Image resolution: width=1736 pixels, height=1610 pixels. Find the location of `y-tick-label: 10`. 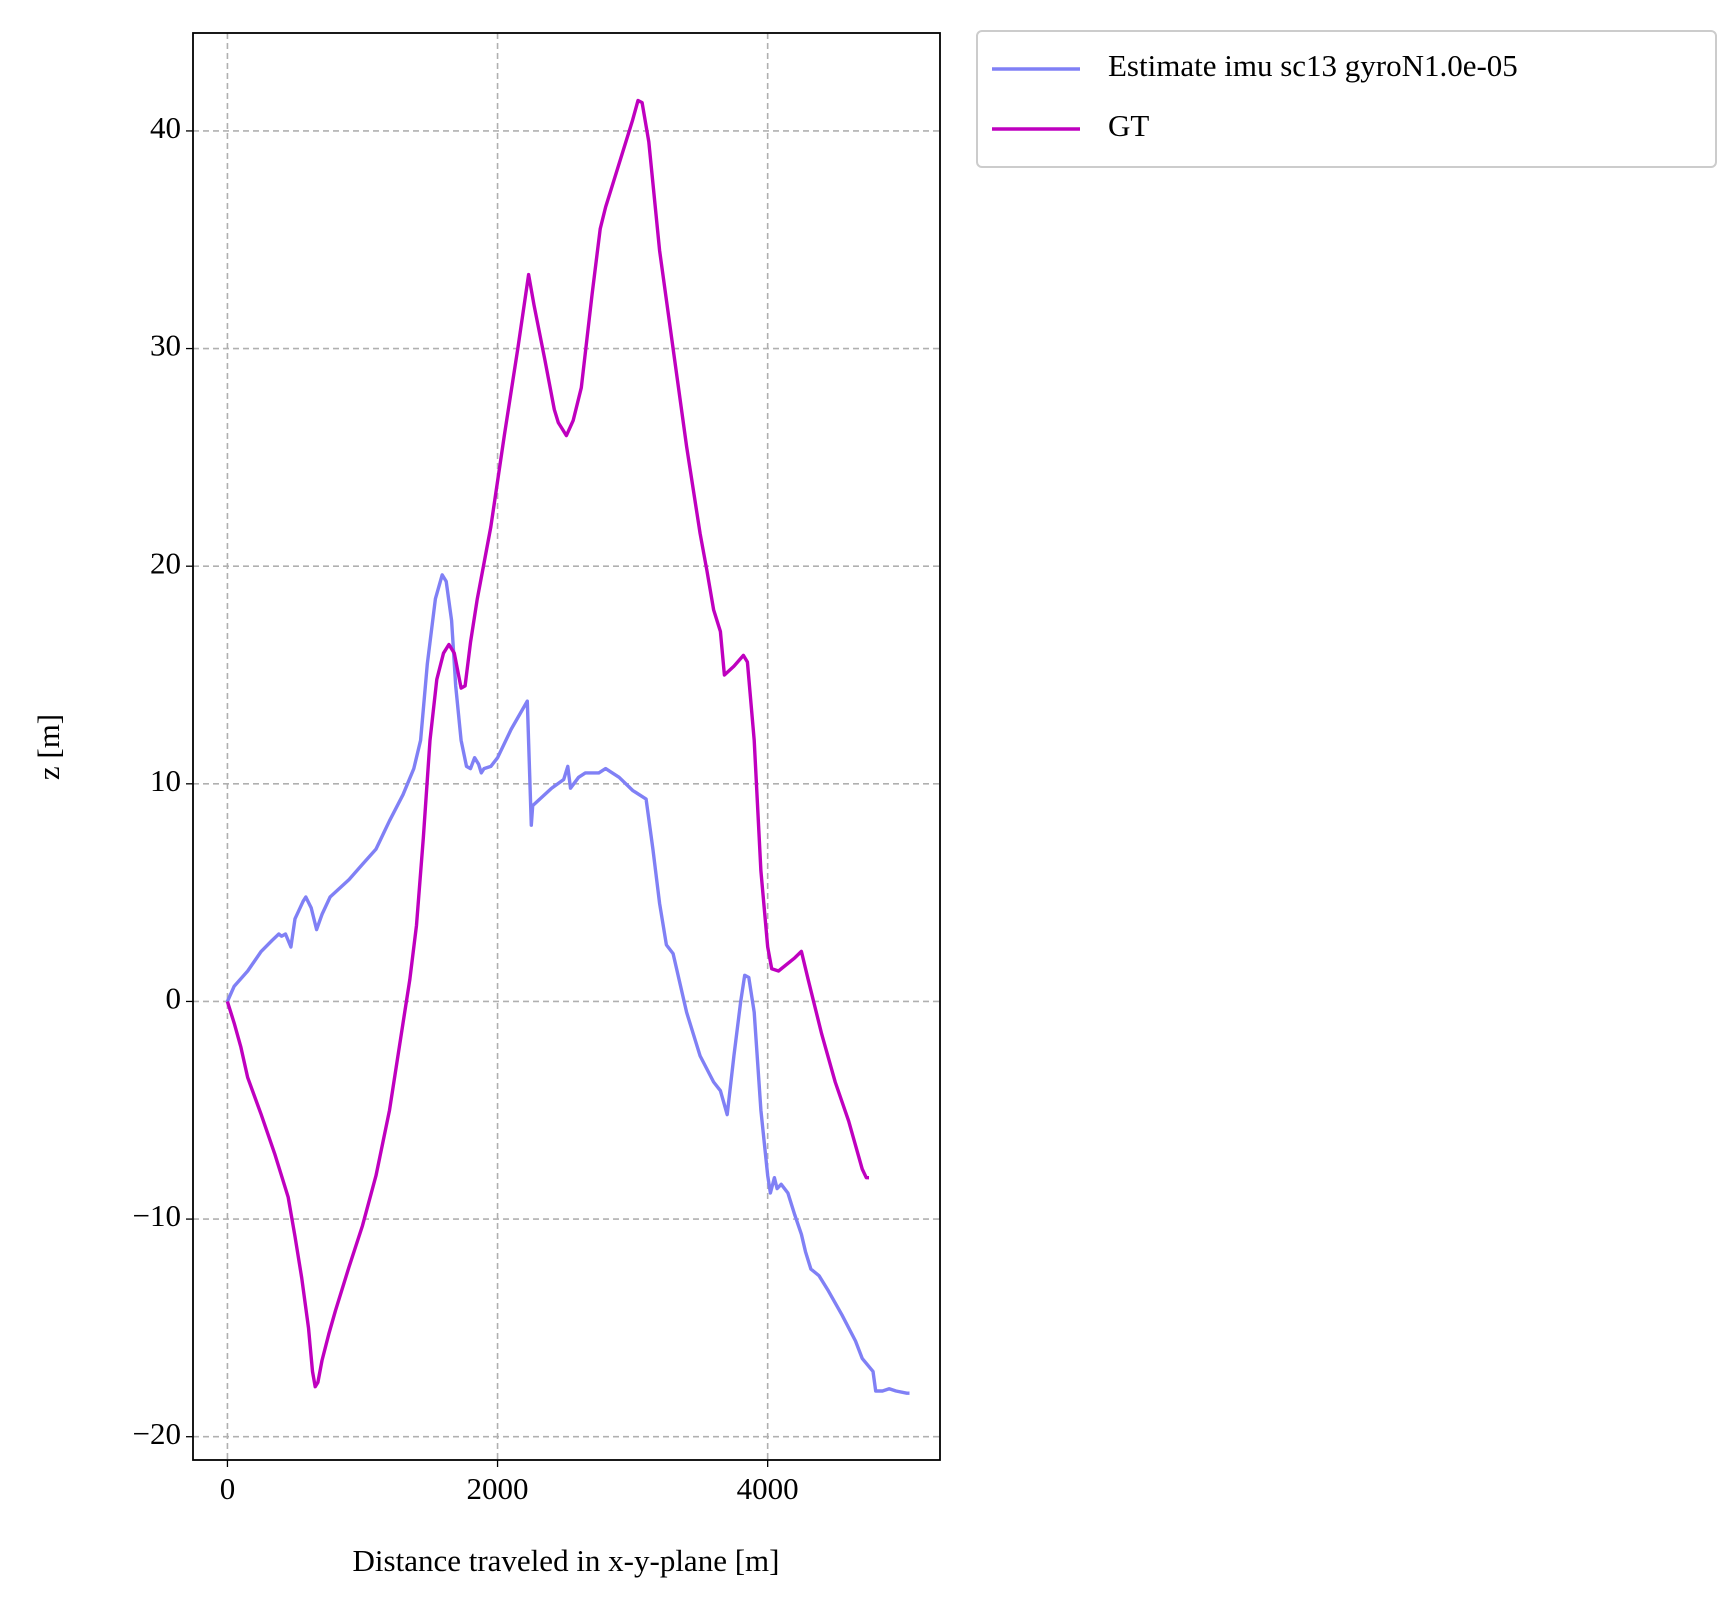

y-tick-label: 10 is located at coordinates (165, 780).